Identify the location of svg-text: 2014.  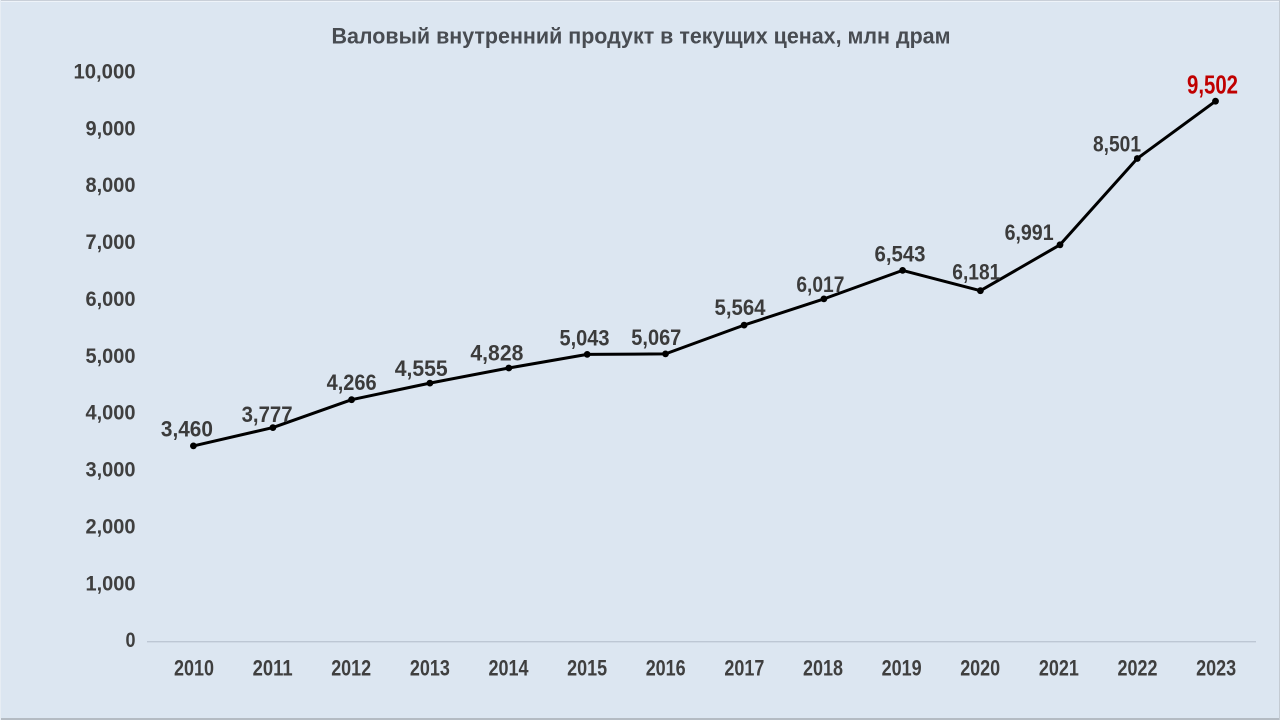
(509, 668).